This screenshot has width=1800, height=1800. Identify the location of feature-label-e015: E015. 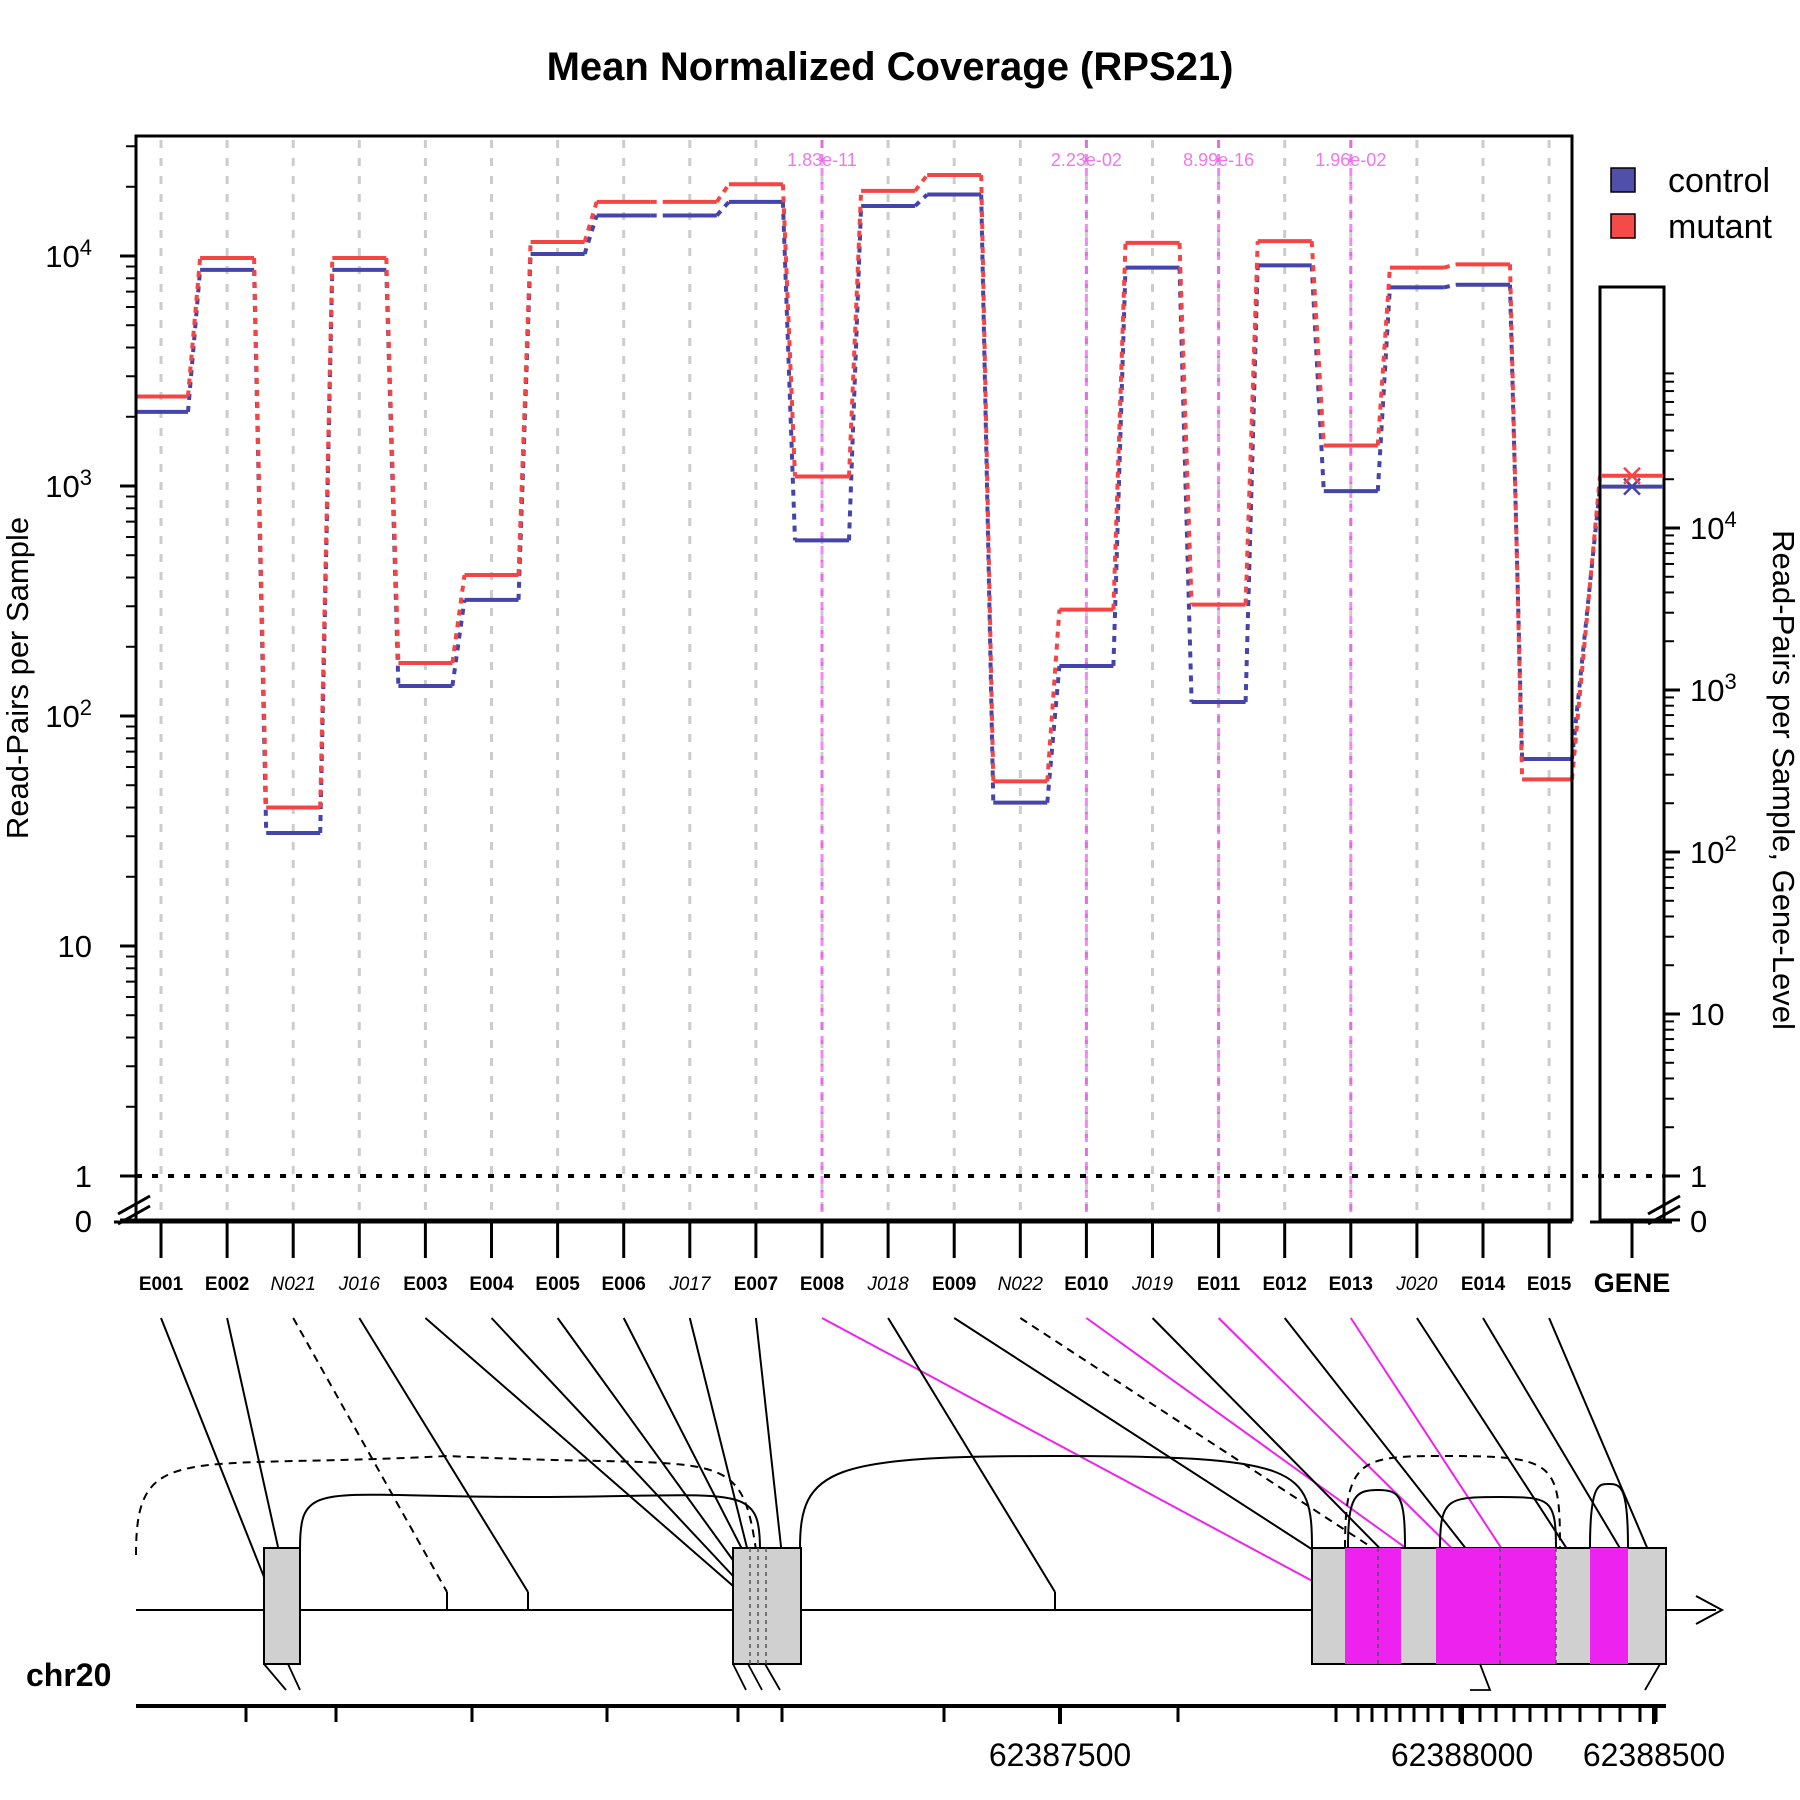
(1549, 1284).